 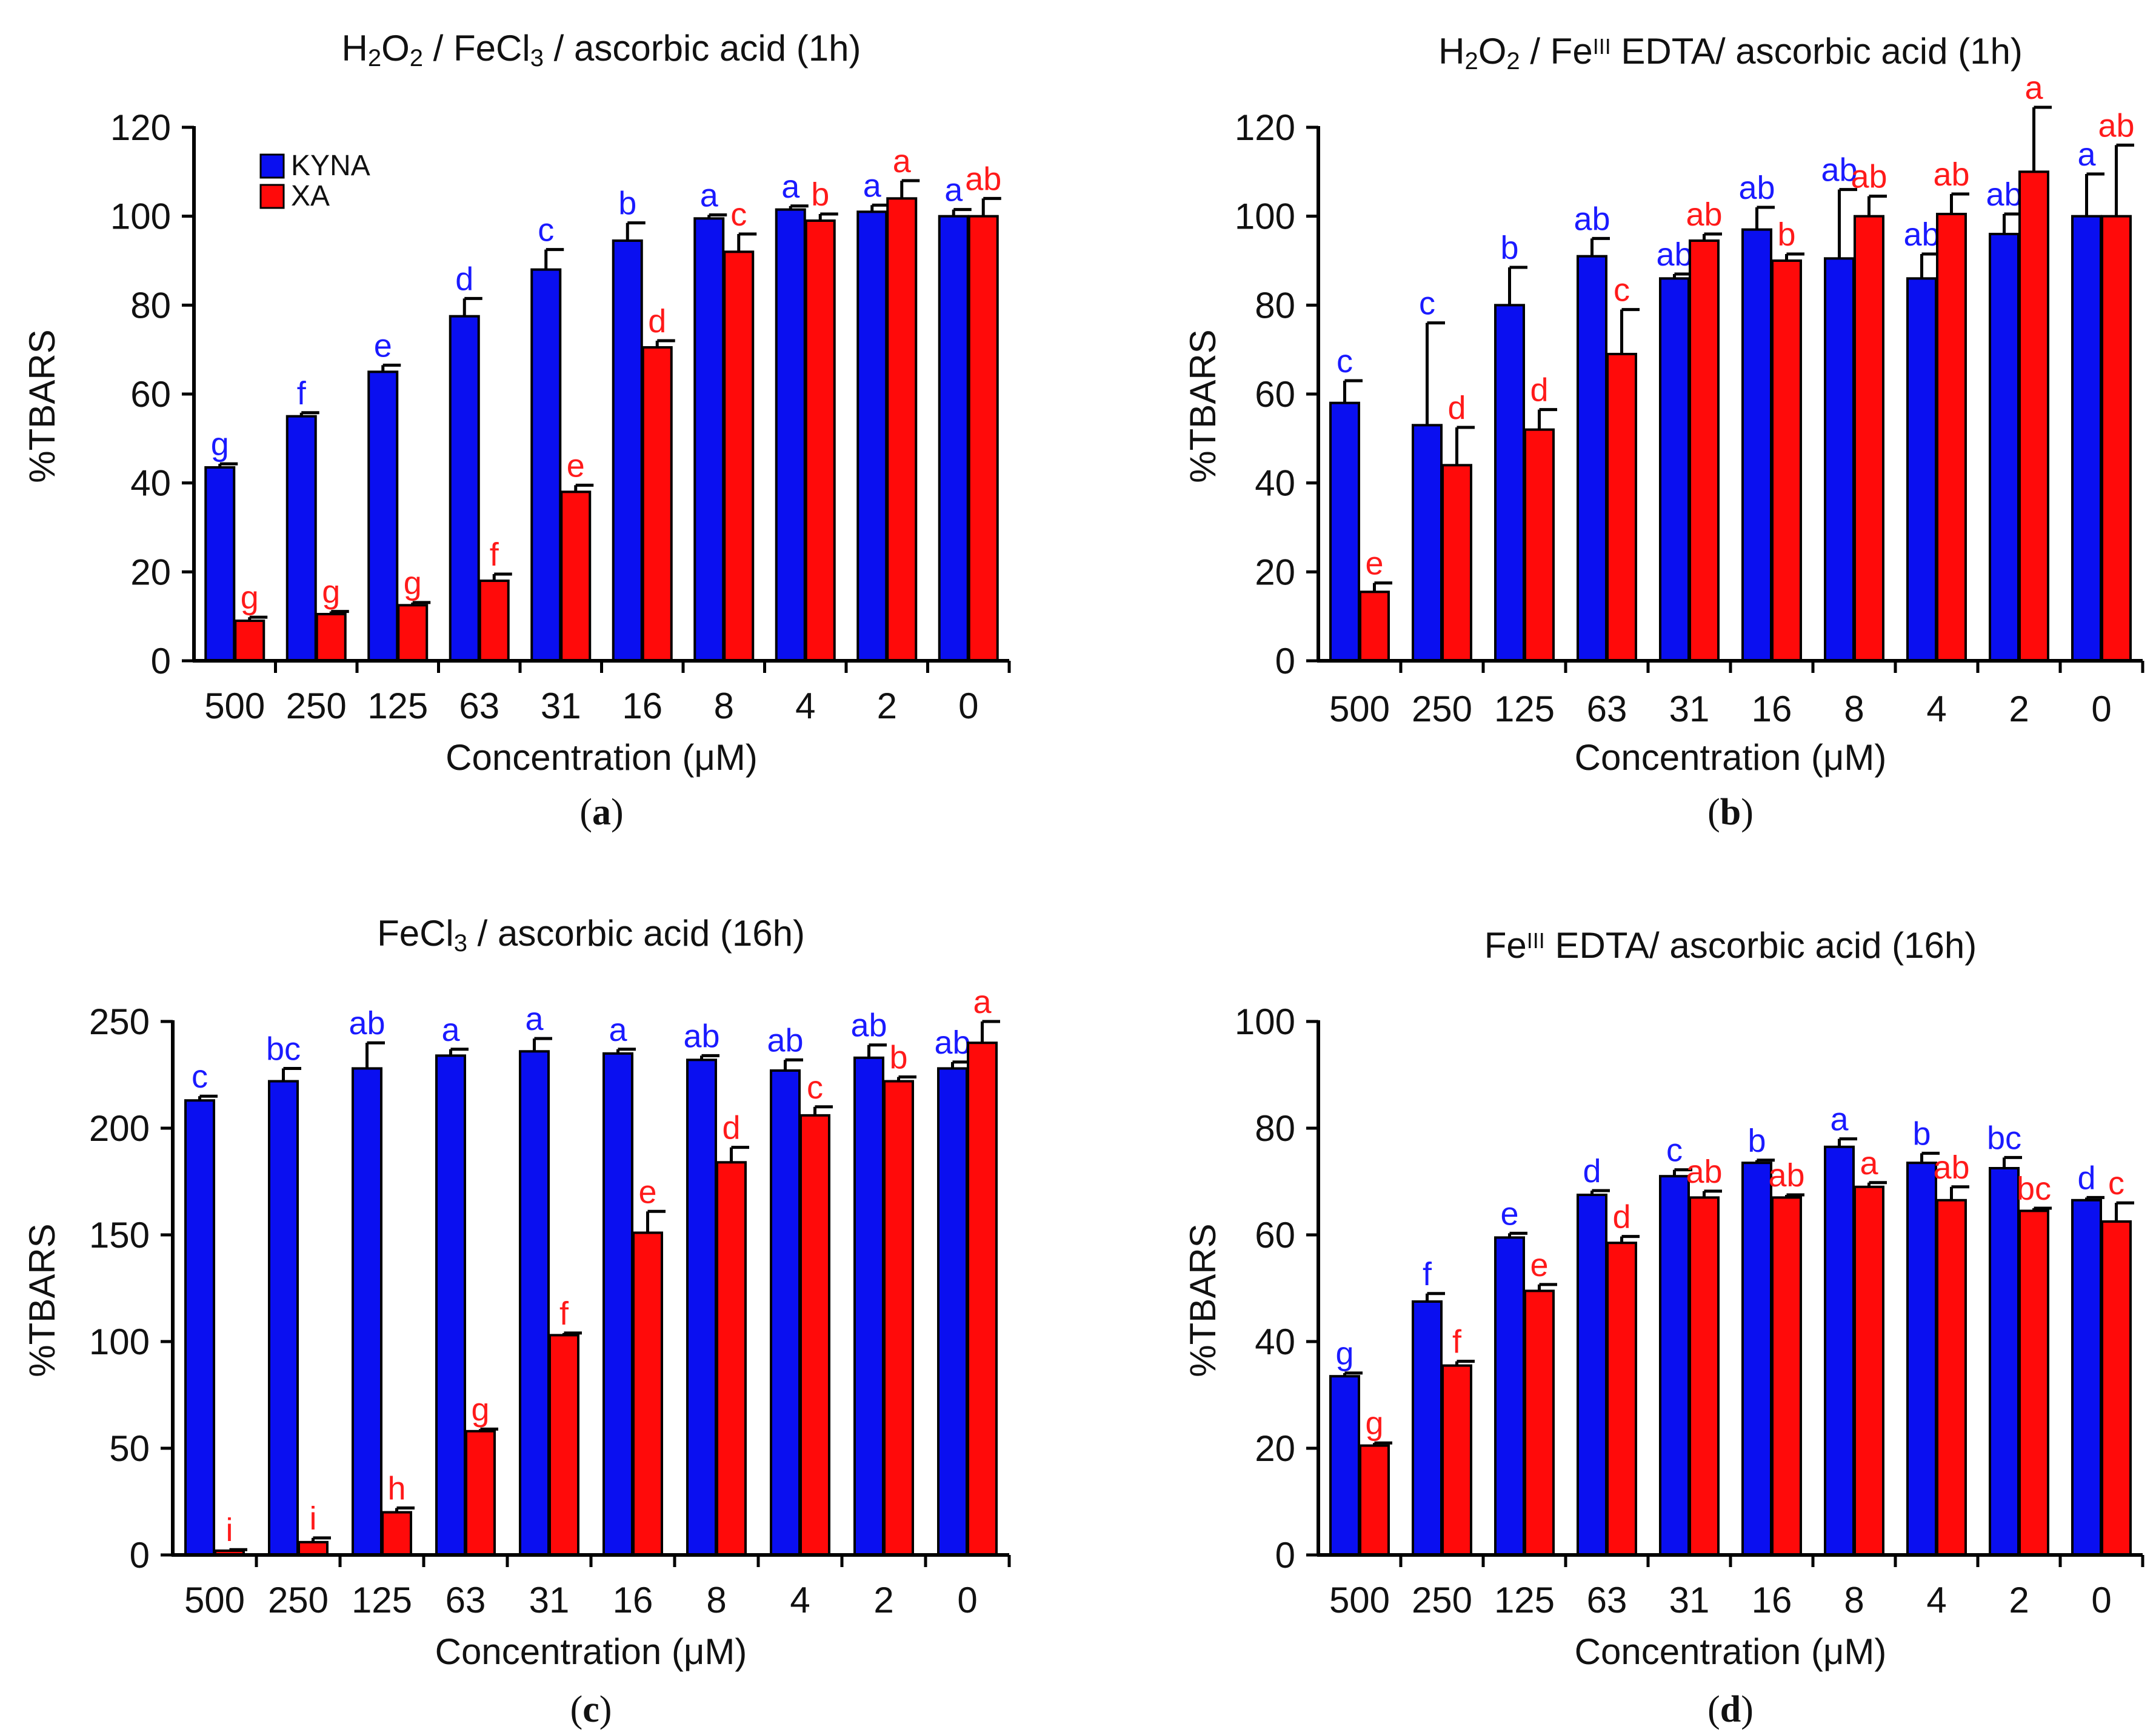 What do you see at coordinates (129, 1448) in the screenshot?
I see `y-tick-label: 50` at bounding box center [129, 1448].